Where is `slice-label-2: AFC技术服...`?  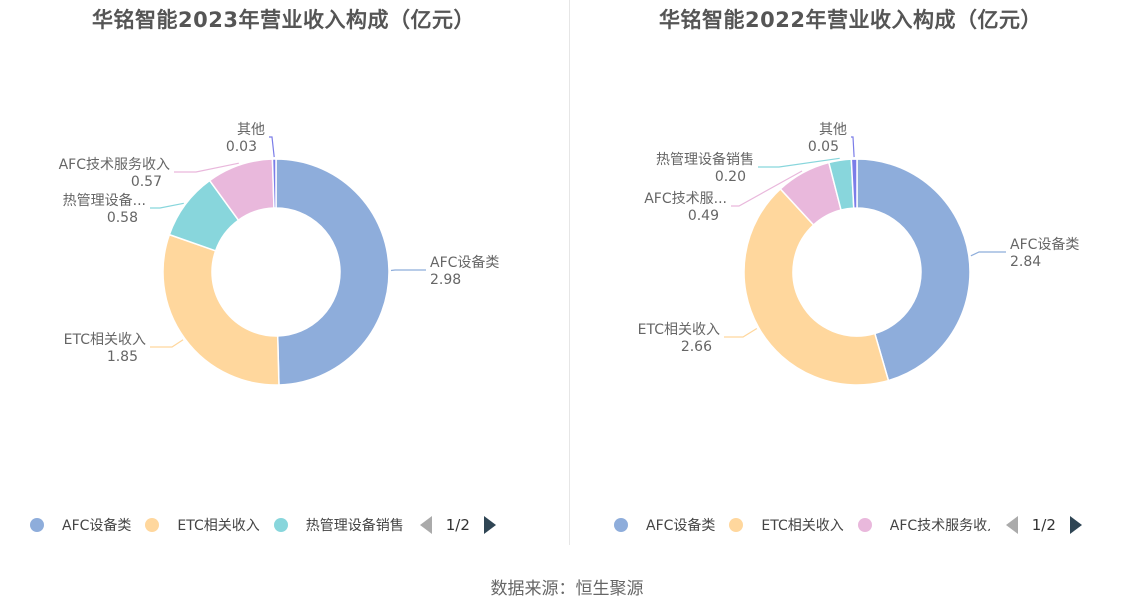 slice-label-2: AFC技术服... is located at coordinates (685, 199).